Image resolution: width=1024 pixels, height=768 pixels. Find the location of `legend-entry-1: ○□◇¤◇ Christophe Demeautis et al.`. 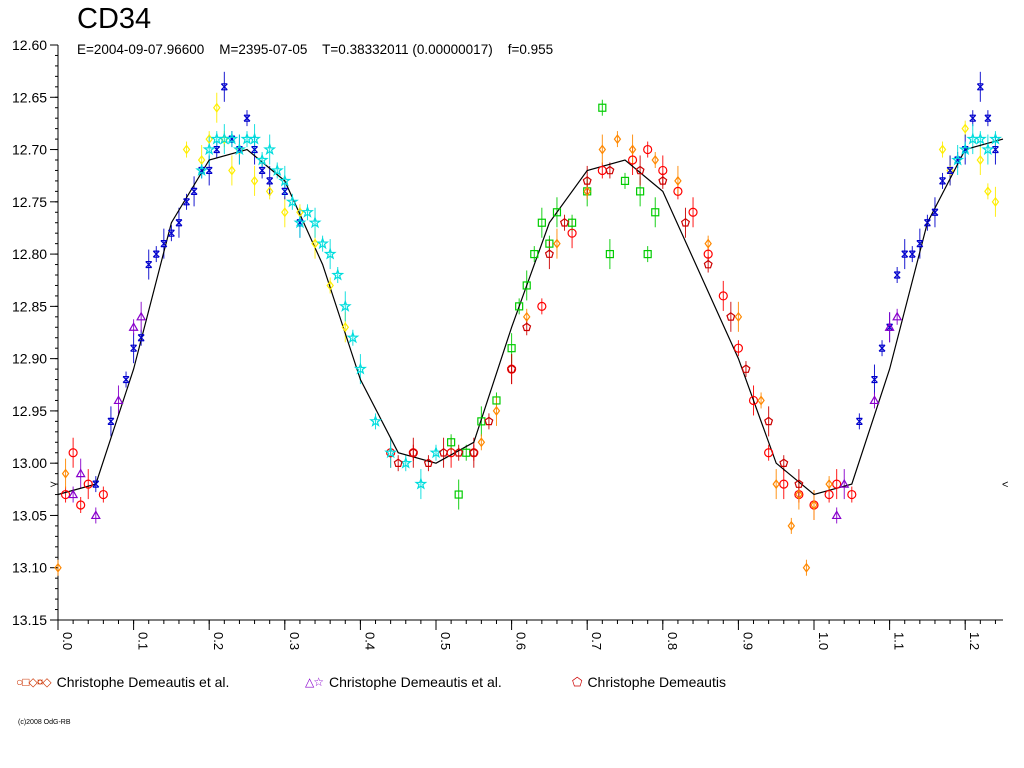

legend-entry-1: ○□◇¤◇ Christophe Demeautis et al. is located at coordinates (122, 682).